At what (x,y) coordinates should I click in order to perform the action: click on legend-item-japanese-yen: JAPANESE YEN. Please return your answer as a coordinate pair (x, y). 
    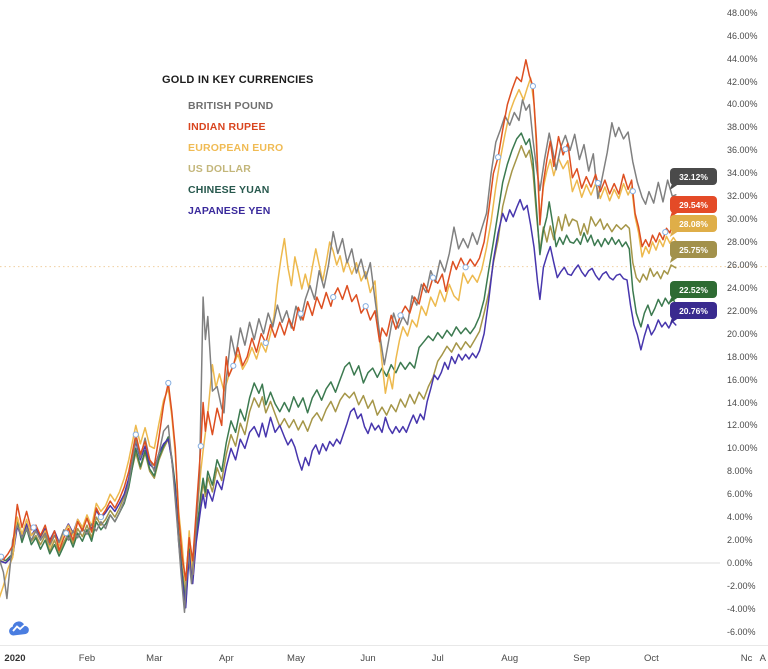
    Looking at the image, I should click on (229, 211).